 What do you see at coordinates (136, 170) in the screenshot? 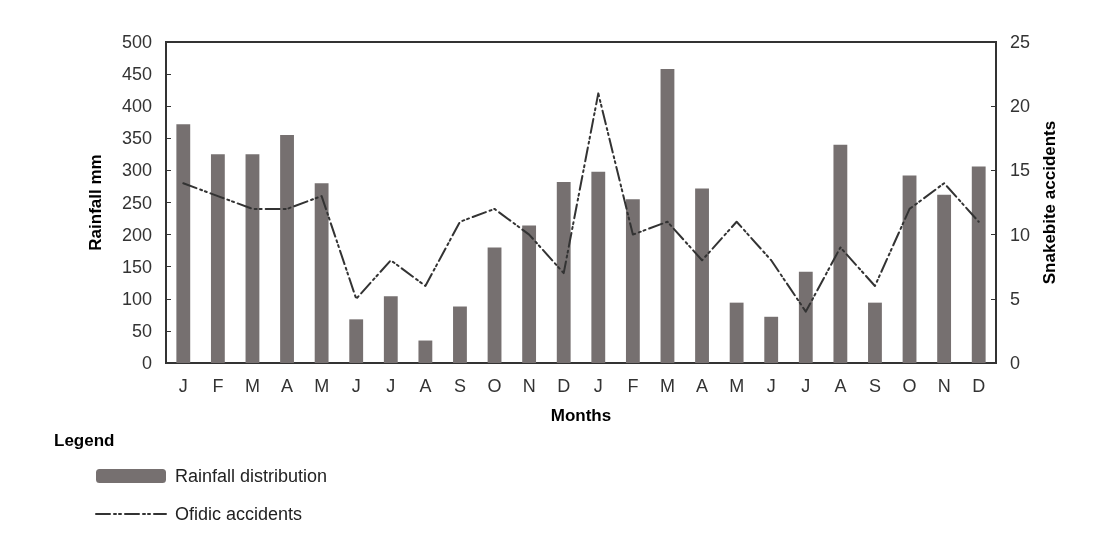
I see `y-tick-label: 300` at bounding box center [136, 170].